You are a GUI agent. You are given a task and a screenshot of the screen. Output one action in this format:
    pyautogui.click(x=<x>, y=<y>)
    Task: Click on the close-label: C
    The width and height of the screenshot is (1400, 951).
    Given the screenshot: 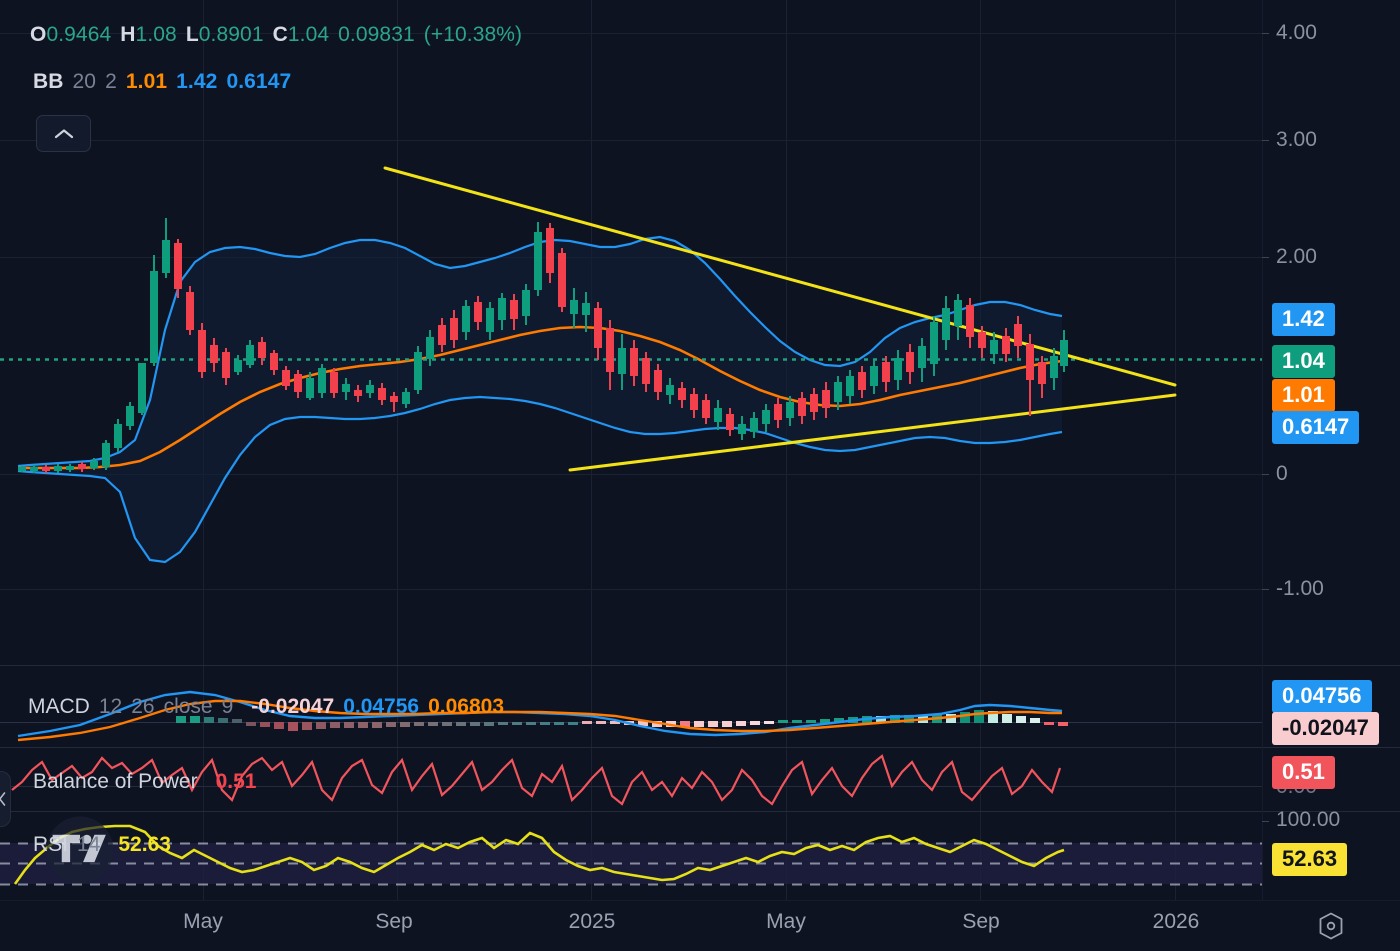 What is the action you would take?
    pyautogui.click(x=280, y=34)
    